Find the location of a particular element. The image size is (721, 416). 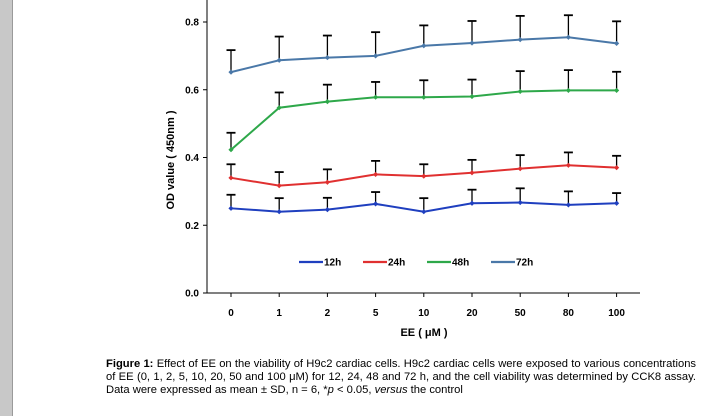

x-tick-label: 2 is located at coordinates (328, 313).